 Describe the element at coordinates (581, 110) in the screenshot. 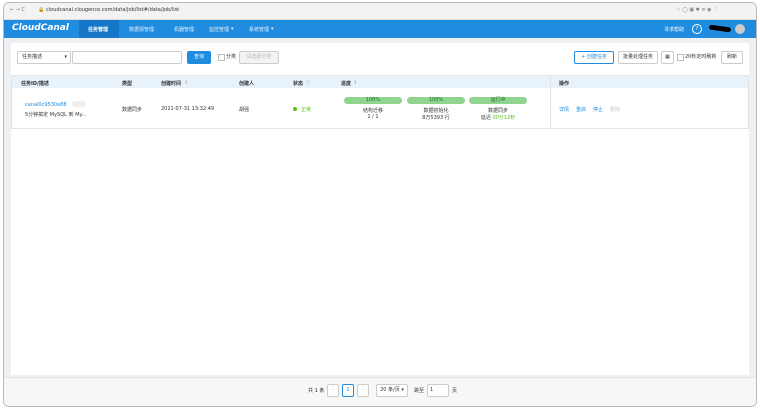

I see `action-restart: 重启` at that location.